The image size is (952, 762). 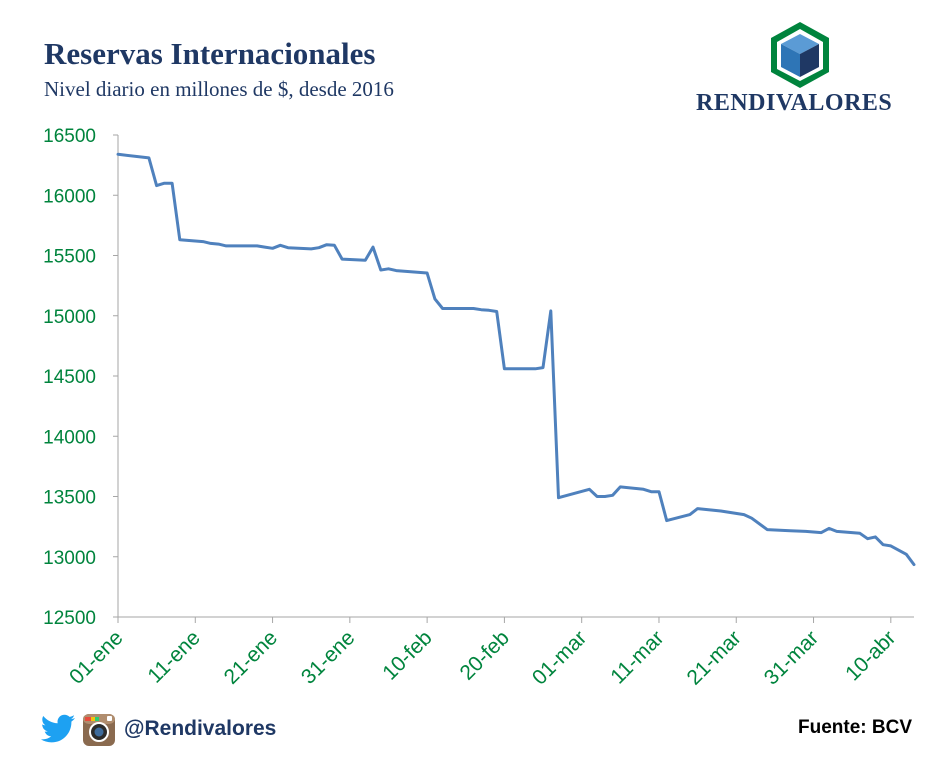 What do you see at coordinates (96, 657) in the screenshot?
I see `x-tick-label: 01-ene` at bounding box center [96, 657].